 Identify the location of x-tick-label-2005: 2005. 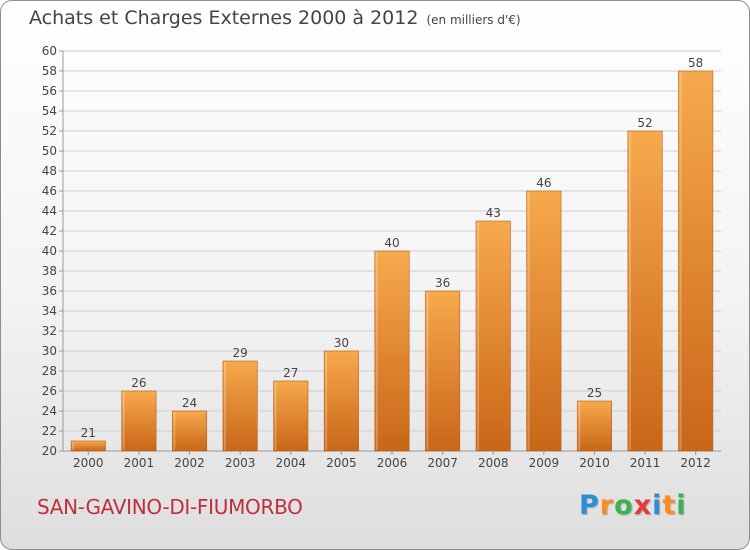
(341, 463).